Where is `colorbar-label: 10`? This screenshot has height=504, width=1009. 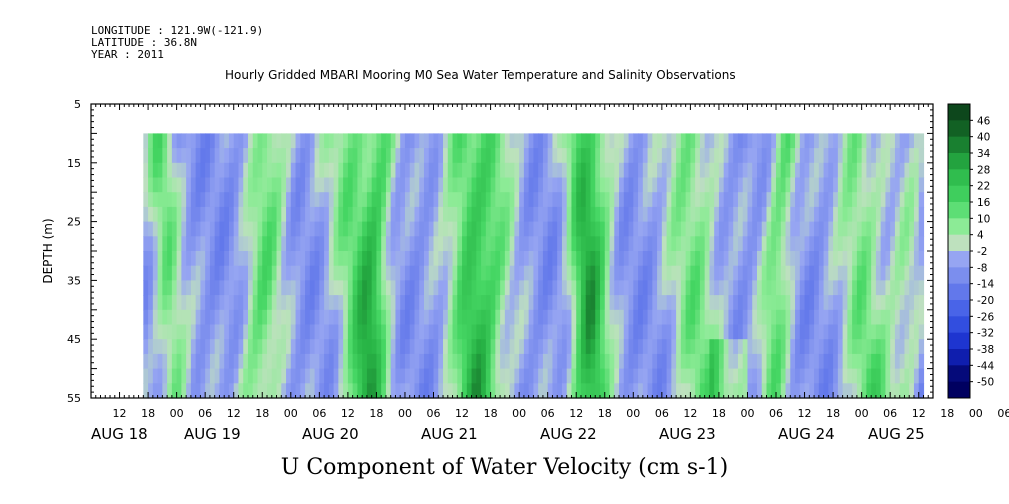
colorbar-label: 10 is located at coordinates (983, 219).